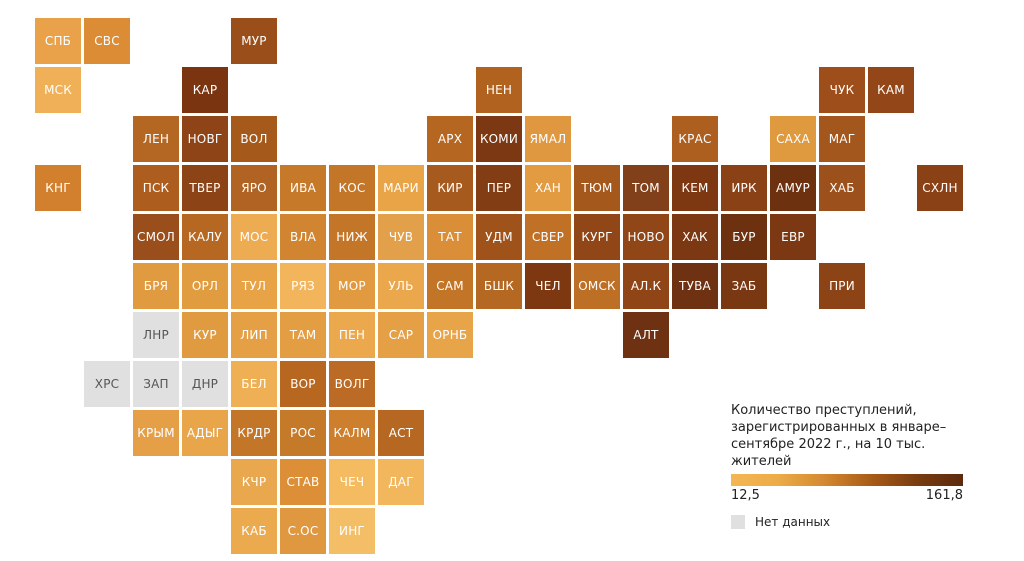 This screenshot has width=1024, height=561. Describe the element at coordinates (156, 237) in the screenshot. I see `region-tile-смол: СМОЛ` at that location.